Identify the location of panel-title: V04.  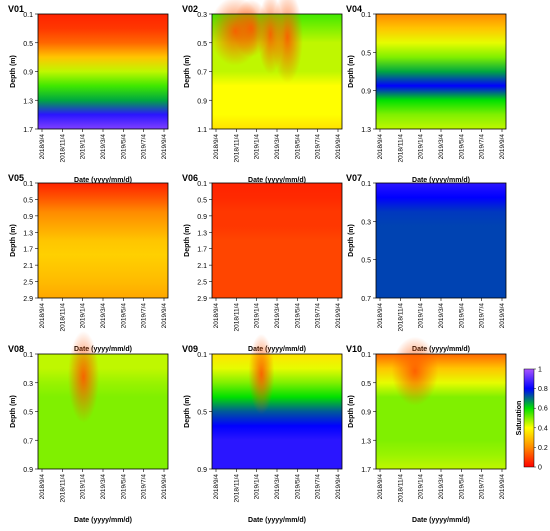
(354, 9).